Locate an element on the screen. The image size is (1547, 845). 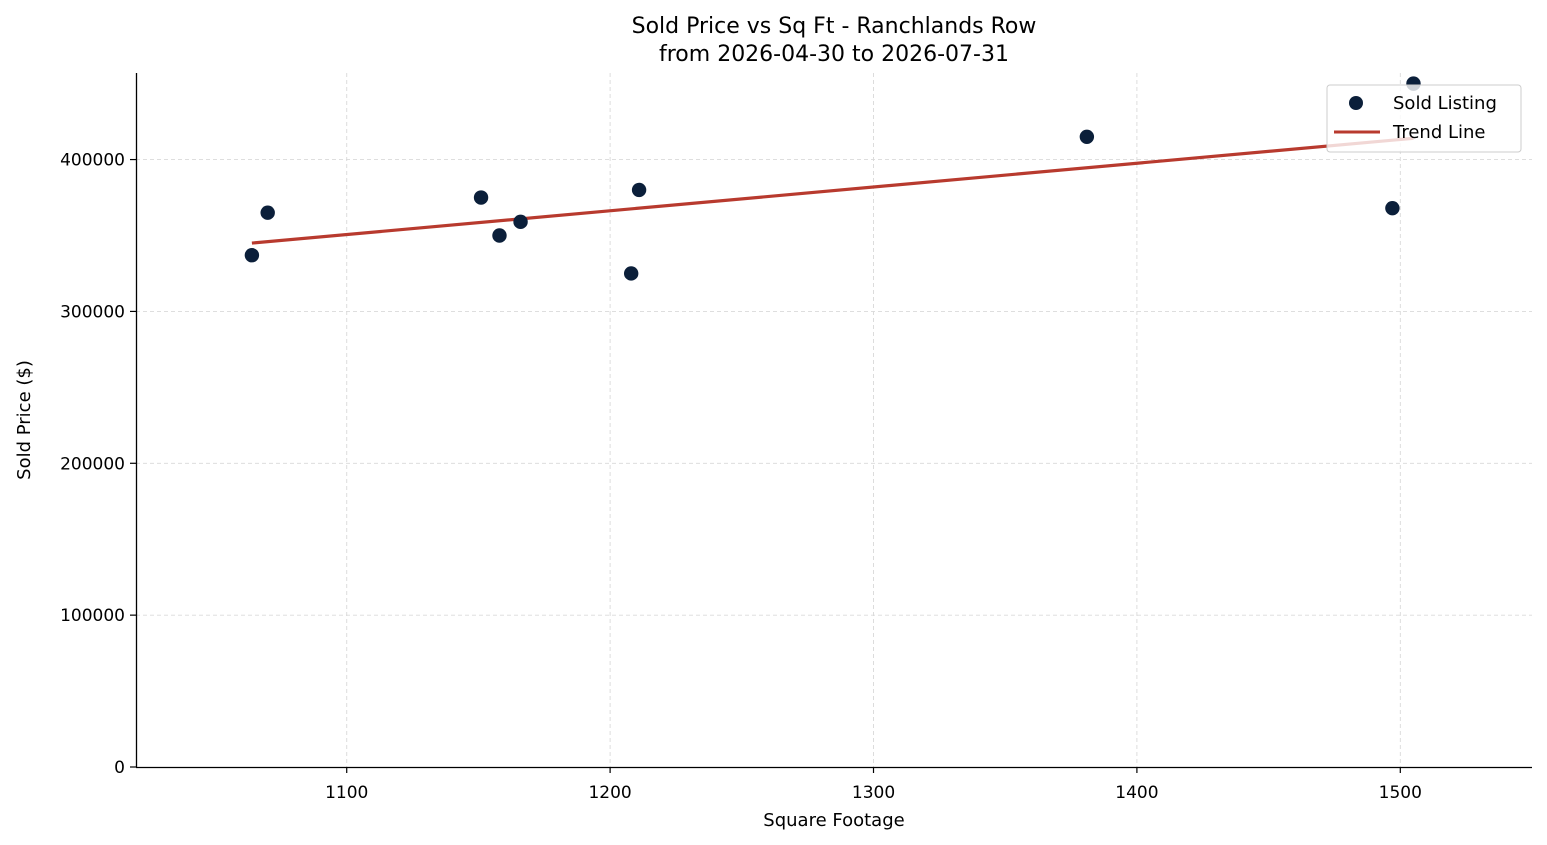
y-axis-ticks: 0 100000 200000 300000 400000 is located at coordinates (98, 464).